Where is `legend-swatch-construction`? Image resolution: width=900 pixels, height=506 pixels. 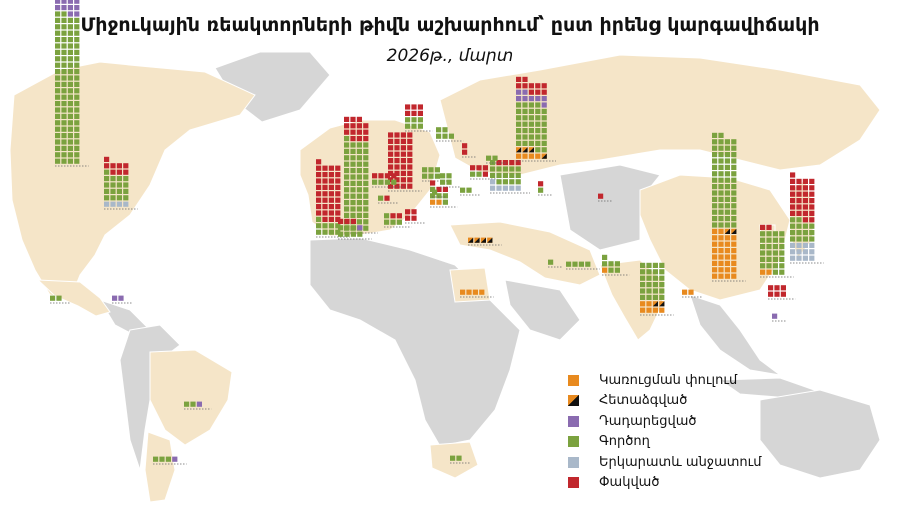
legend-swatch-construction is located at coordinates (573, 380).